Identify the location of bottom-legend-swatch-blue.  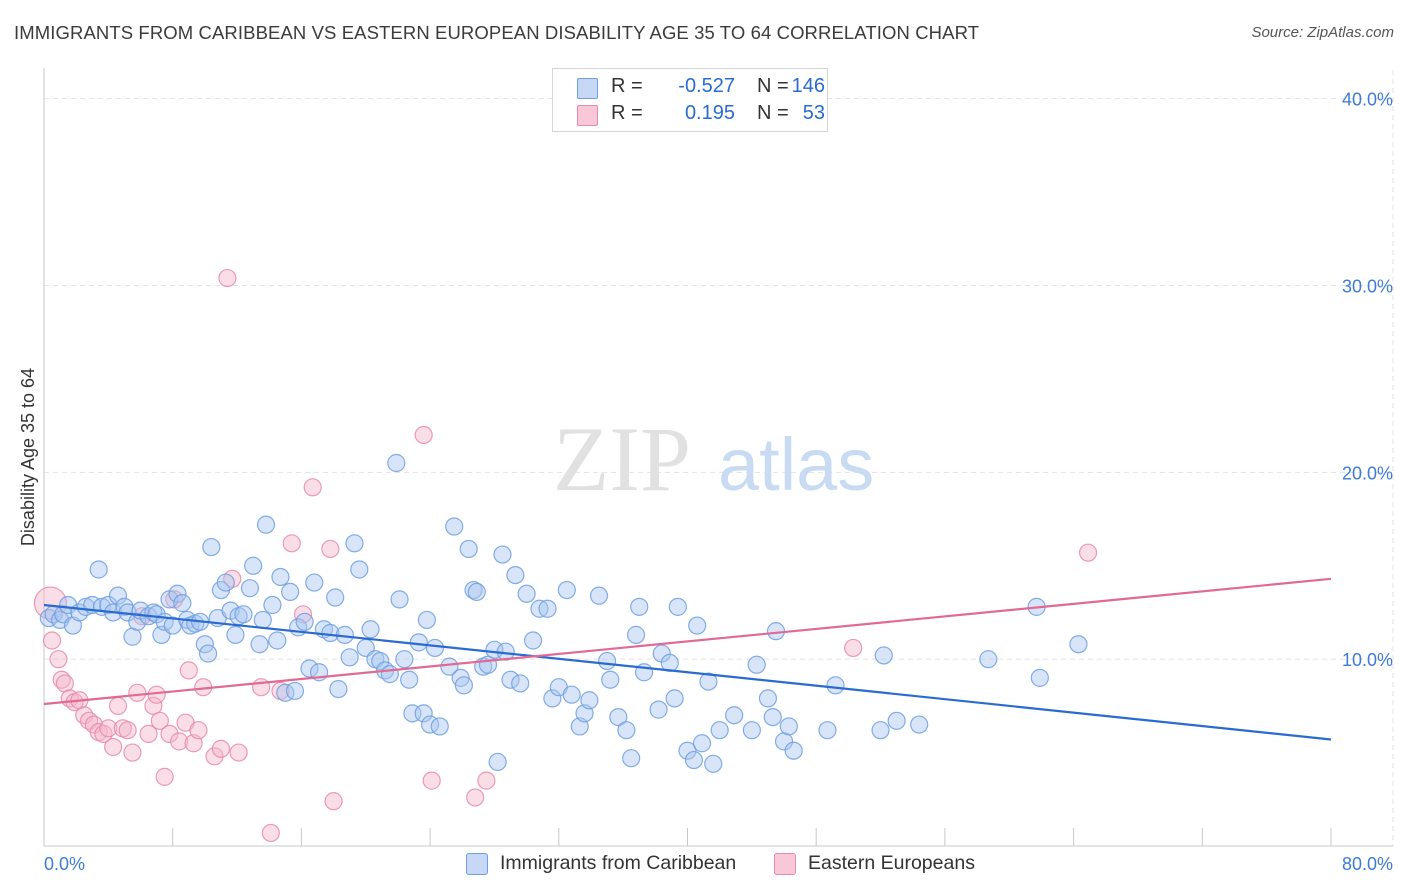
(477, 864).